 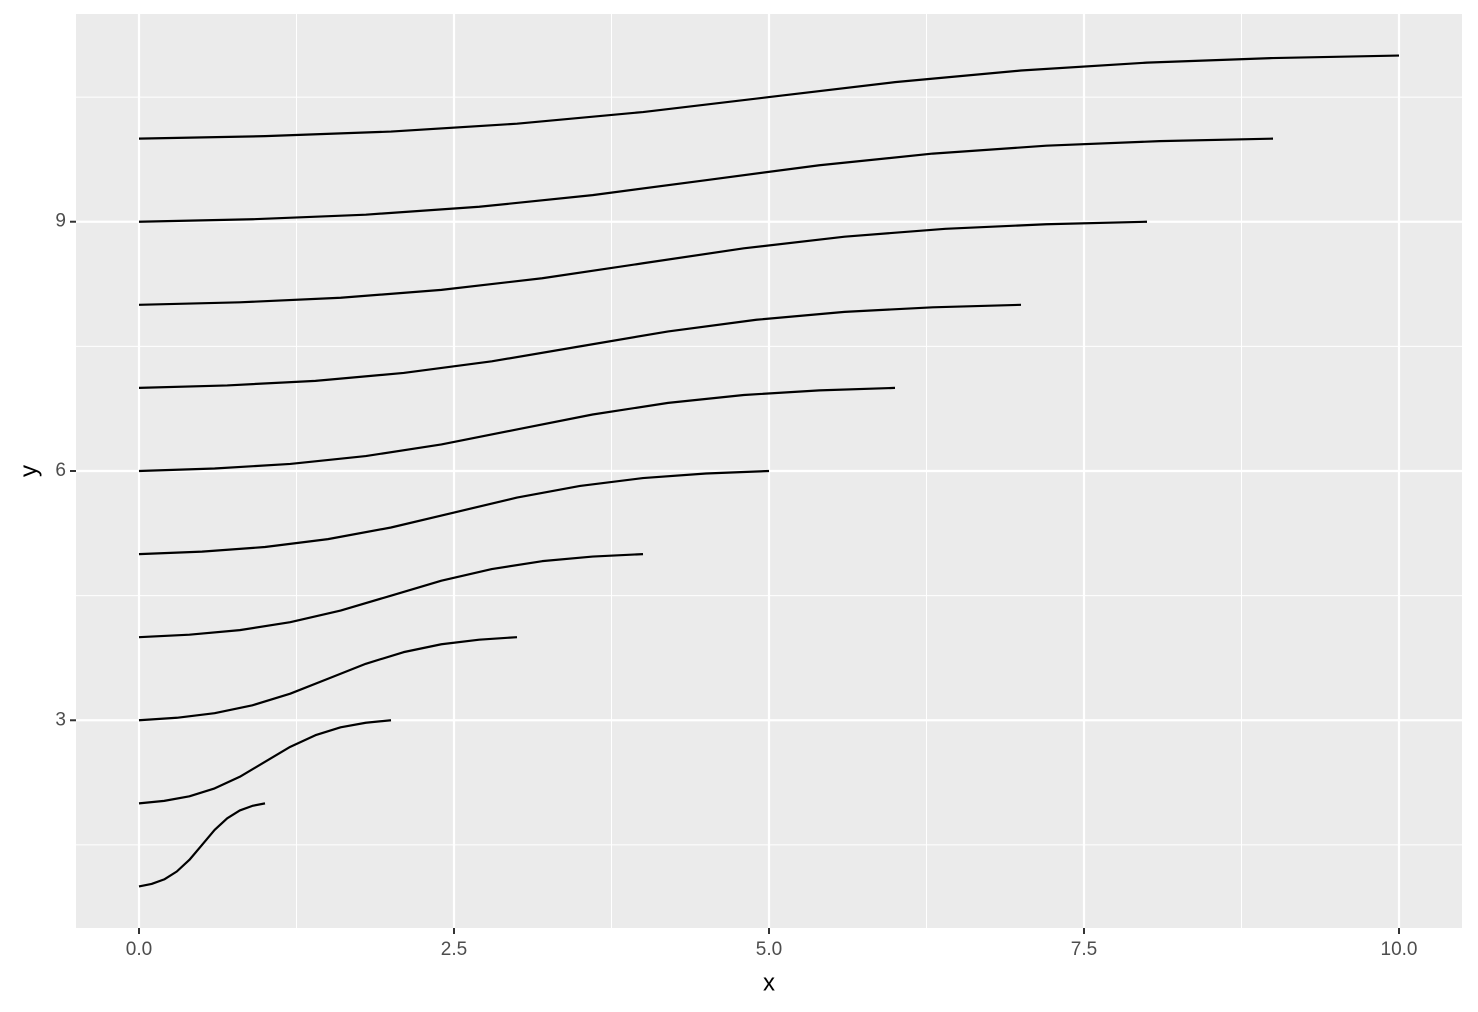 I want to click on x-tick-label: 5.0, so click(x=769, y=949).